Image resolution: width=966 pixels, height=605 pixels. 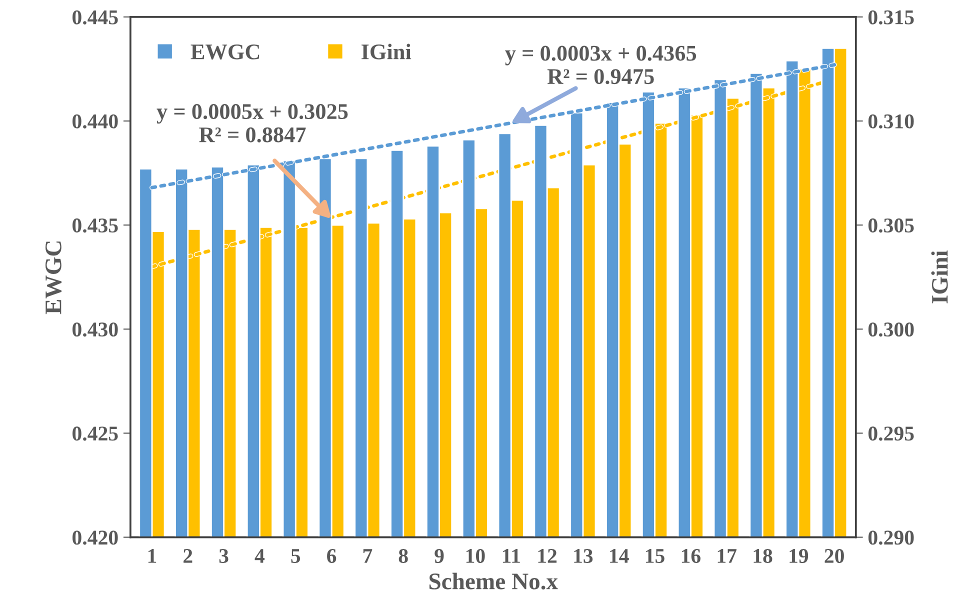 What do you see at coordinates (619, 556) in the screenshot?
I see `x-tick-label: 14` at bounding box center [619, 556].